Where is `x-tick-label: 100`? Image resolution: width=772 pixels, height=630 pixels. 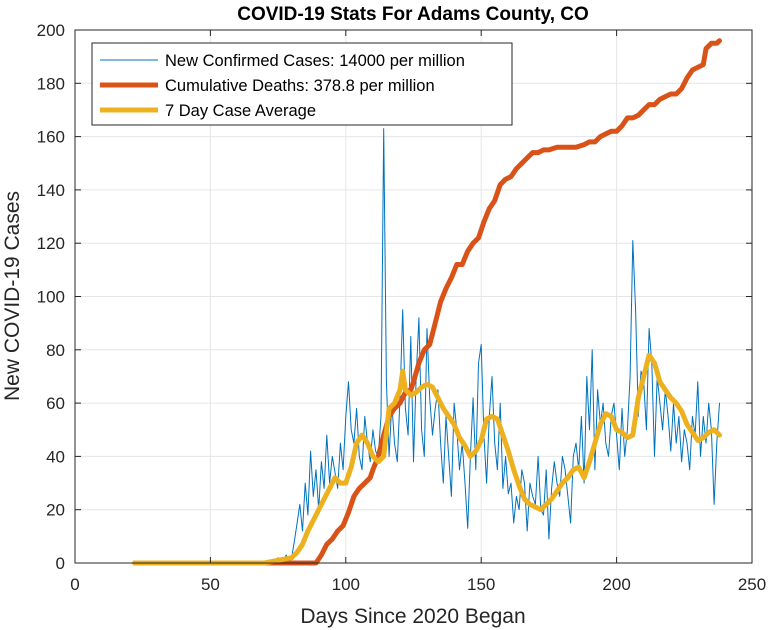 x-tick-label: 100 is located at coordinates (346, 584).